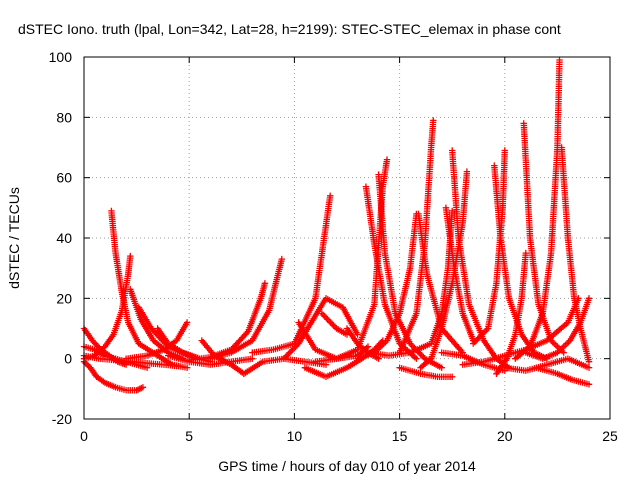 This screenshot has height=480, width=640. What do you see at coordinates (295, 436) in the screenshot?
I see `x-tick-label: 10` at bounding box center [295, 436].